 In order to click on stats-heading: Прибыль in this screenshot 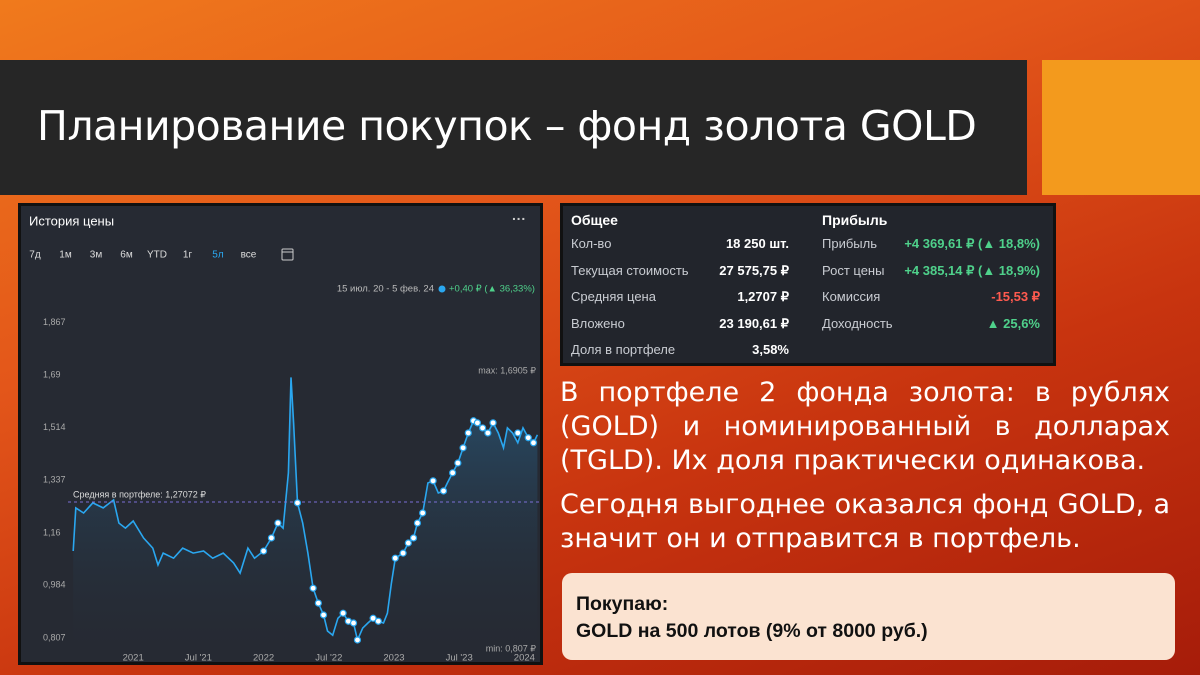, I will do `click(855, 220)`.